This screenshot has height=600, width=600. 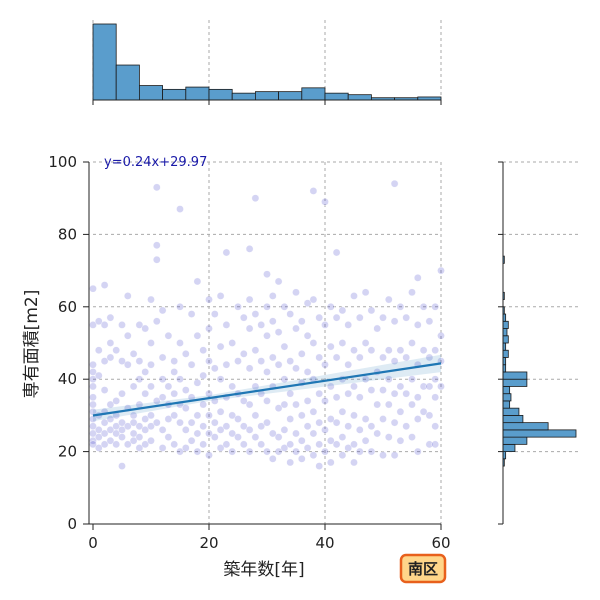 What do you see at coordinates (440, 543) in the screenshot?
I see `x-tick-label: 60` at bounding box center [440, 543].